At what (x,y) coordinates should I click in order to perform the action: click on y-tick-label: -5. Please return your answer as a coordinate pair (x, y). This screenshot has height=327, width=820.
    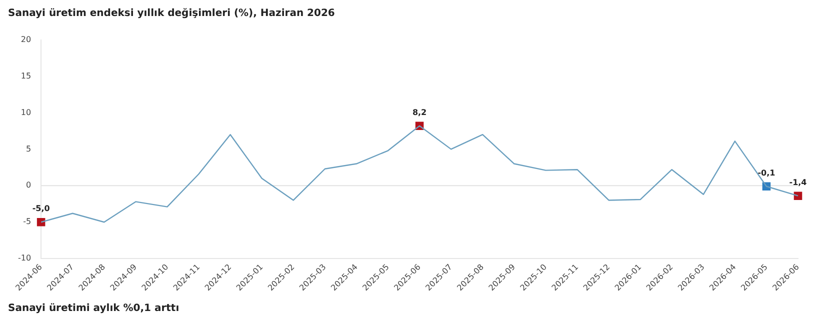
    Looking at the image, I should click on (27, 221).